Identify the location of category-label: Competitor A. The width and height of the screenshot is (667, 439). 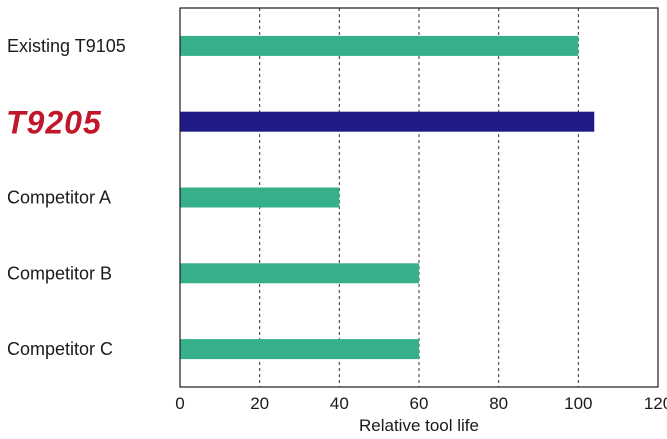
(59, 198).